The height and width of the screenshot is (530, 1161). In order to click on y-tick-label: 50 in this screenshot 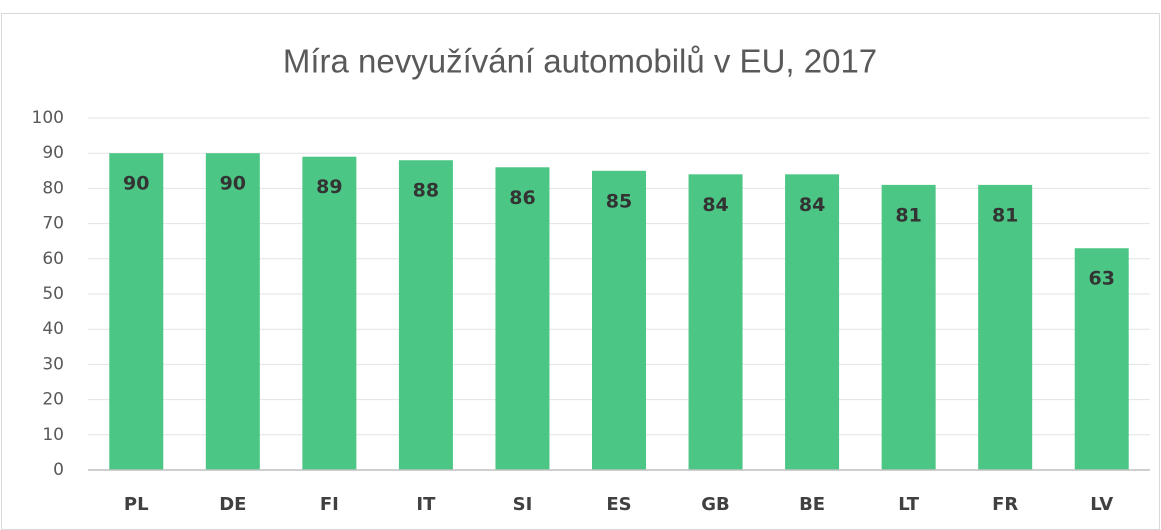, I will do `click(53, 294)`.